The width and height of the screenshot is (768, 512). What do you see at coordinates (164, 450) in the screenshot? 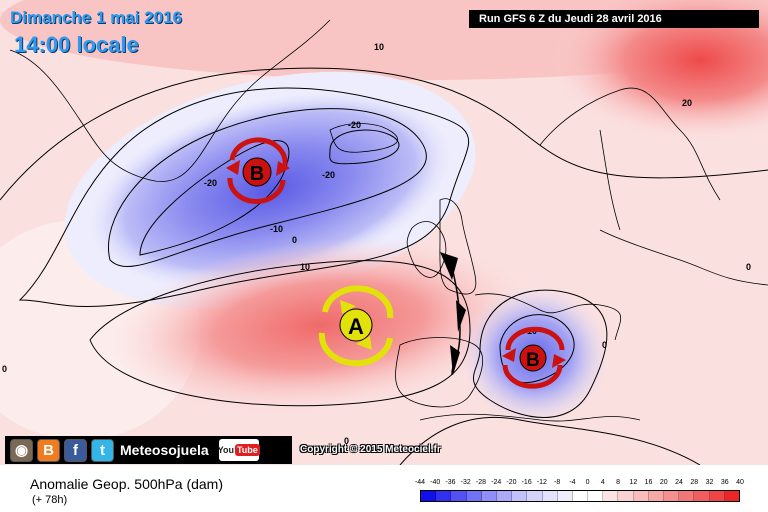
I see `brand-name: Meteosojuela` at bounding box center [164, 450].